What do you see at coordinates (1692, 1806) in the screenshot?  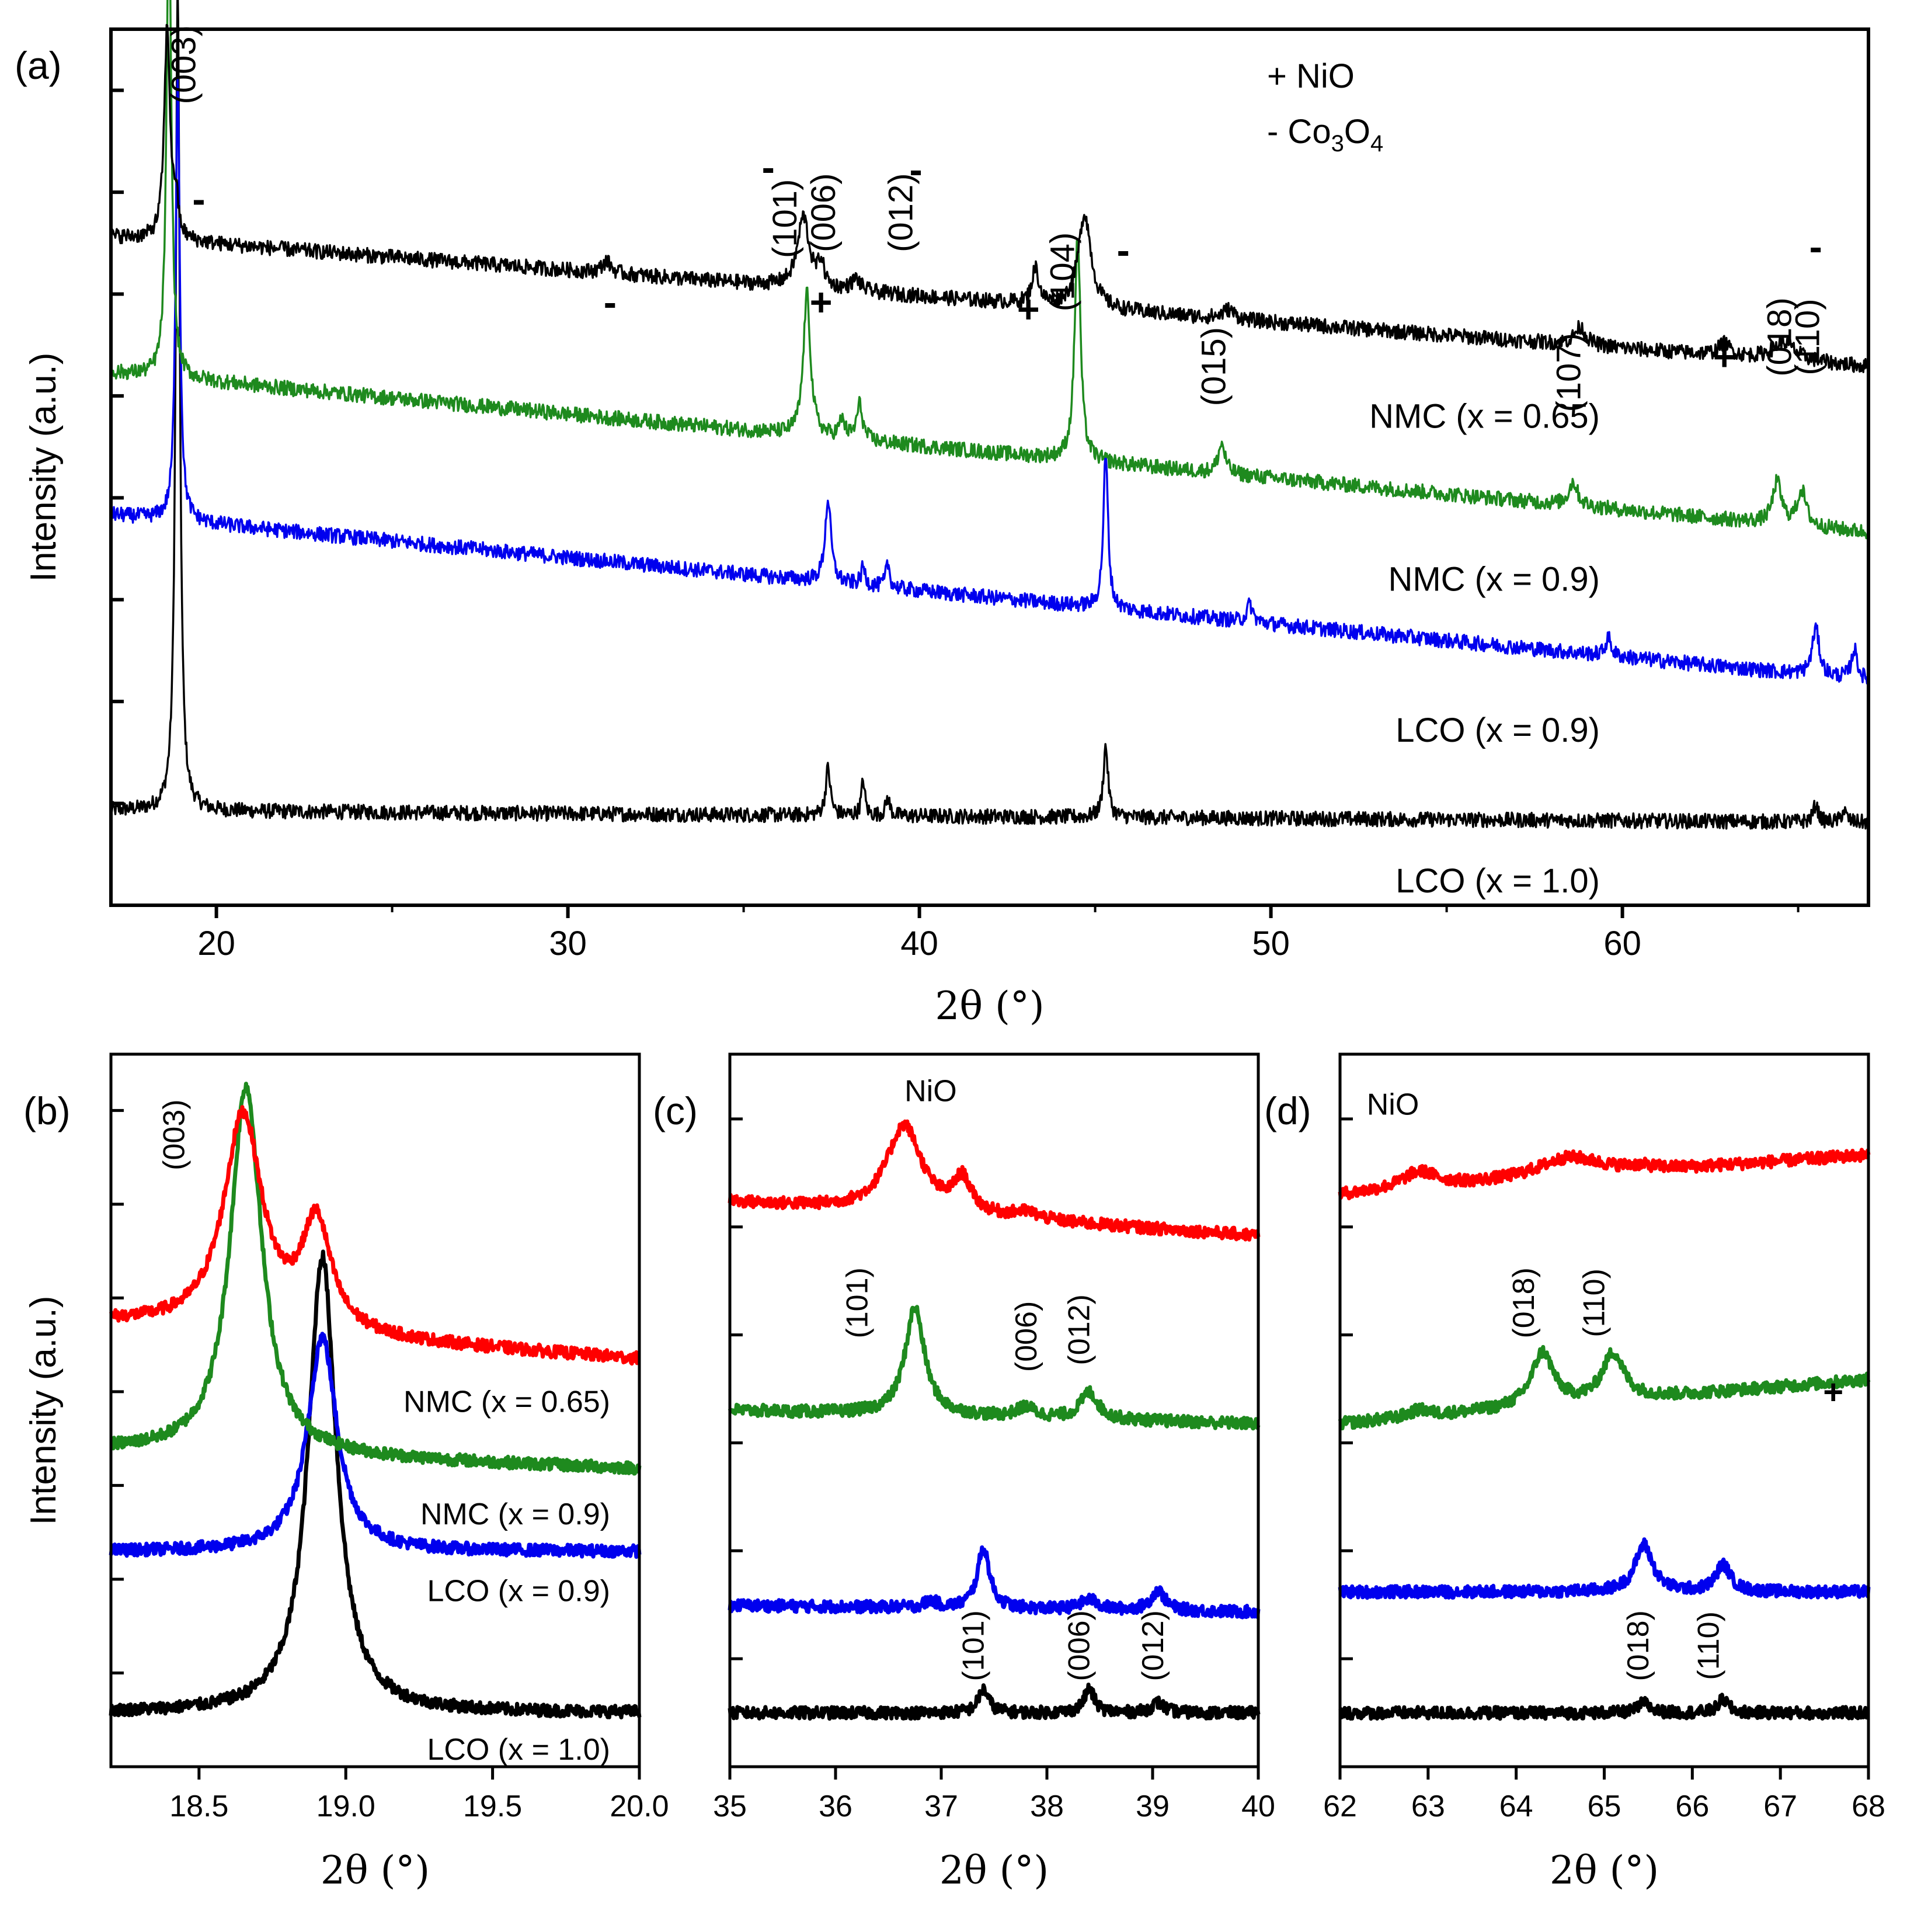 I see `x-tick-label: 66` at bounding box center [1692, 1806].